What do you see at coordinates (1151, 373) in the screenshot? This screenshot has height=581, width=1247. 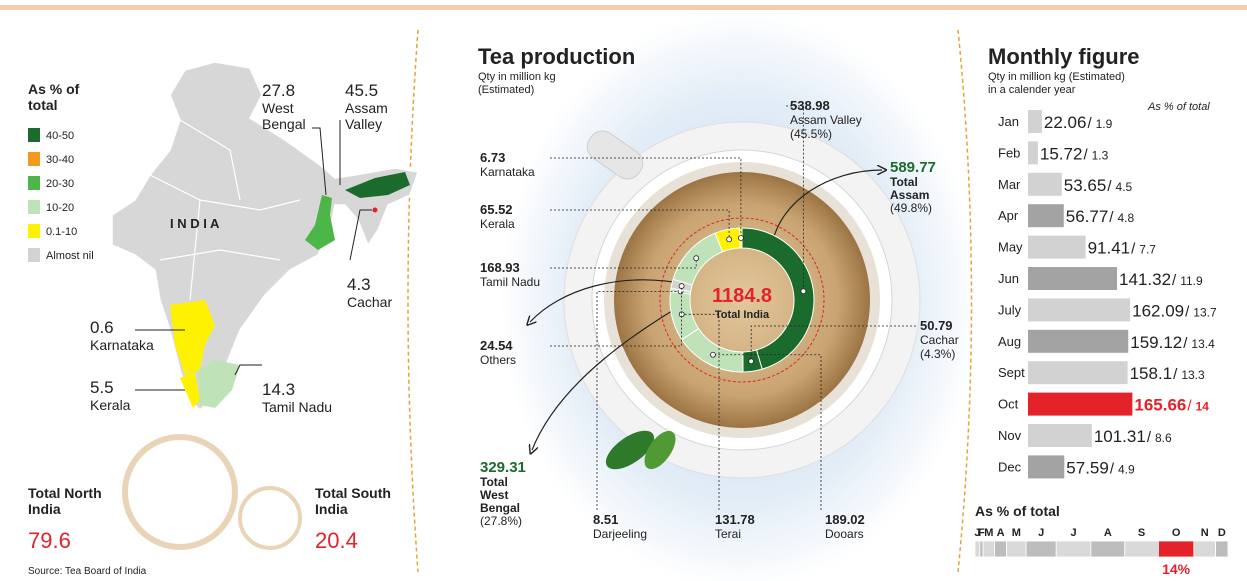 I see `bar-value: 158.1` at bounding box center [1151, 373].